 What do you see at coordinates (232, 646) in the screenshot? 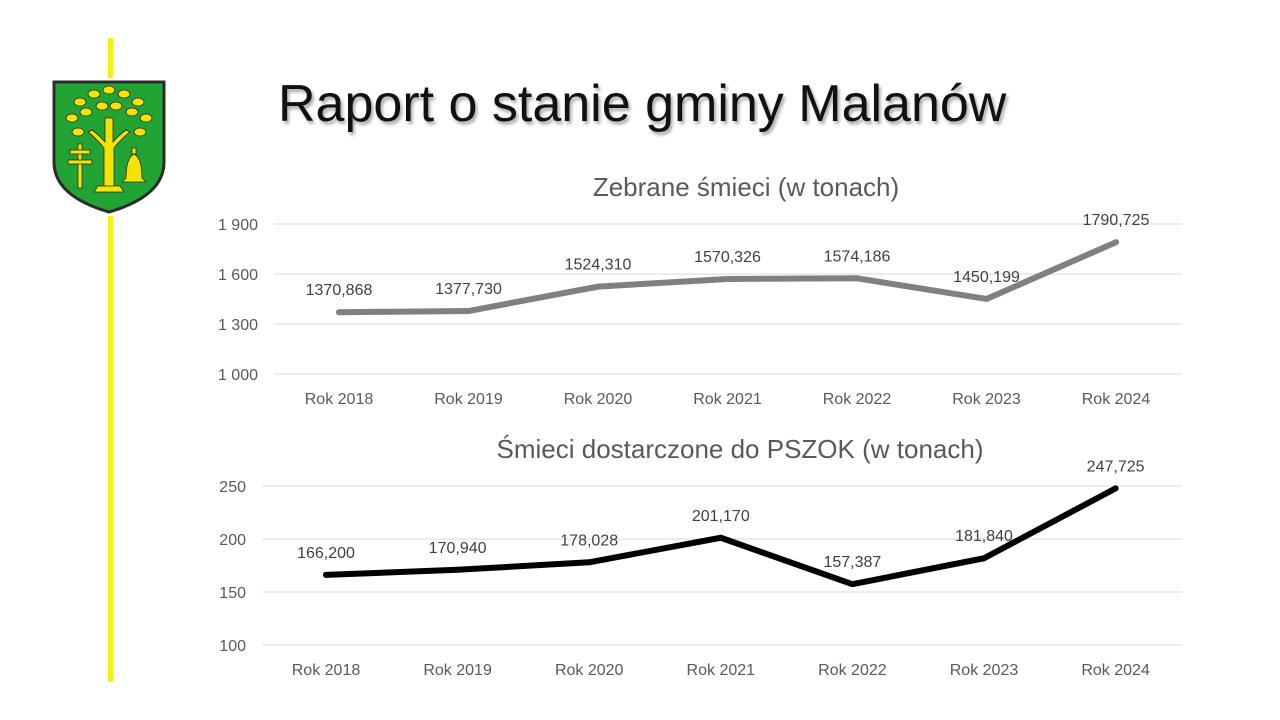
I see `y-tick-label: 100` at bounding box center [232, 646].